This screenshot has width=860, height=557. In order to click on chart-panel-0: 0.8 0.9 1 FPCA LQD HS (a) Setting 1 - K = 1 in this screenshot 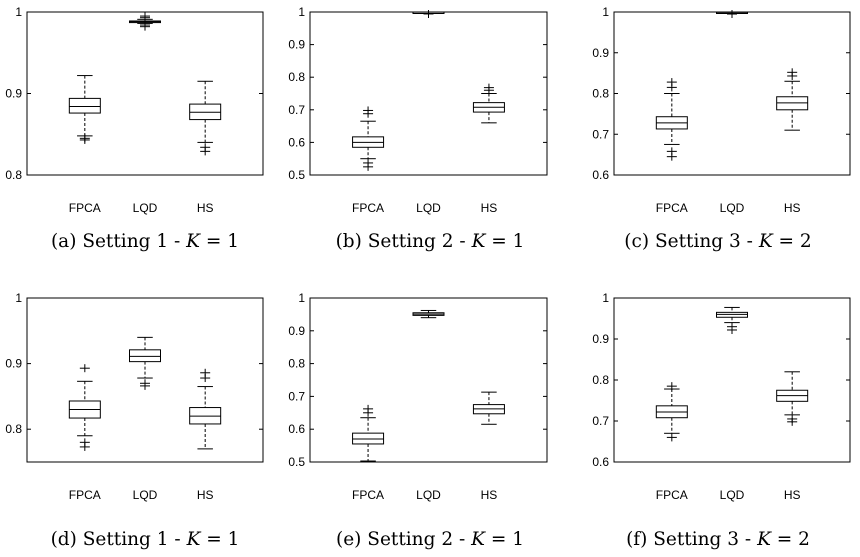, I will do `click(134, 128)`.